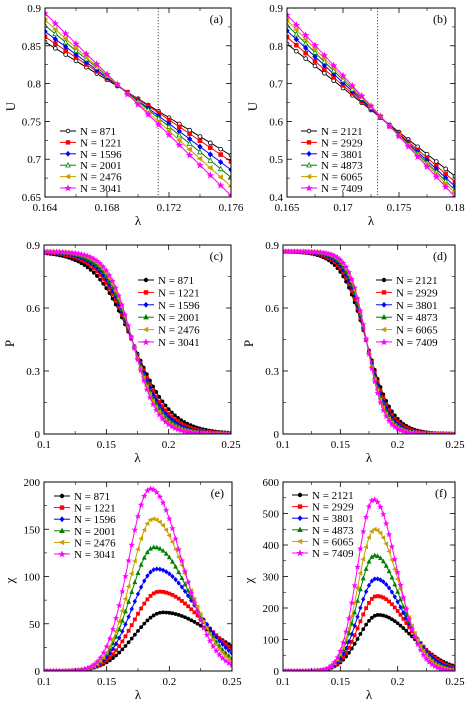 The image size is (472, 709). What do you see at coordinates (32, 530) in the screenshot?
I see `y-tick-label: 150` at bounding box center [32, 530].